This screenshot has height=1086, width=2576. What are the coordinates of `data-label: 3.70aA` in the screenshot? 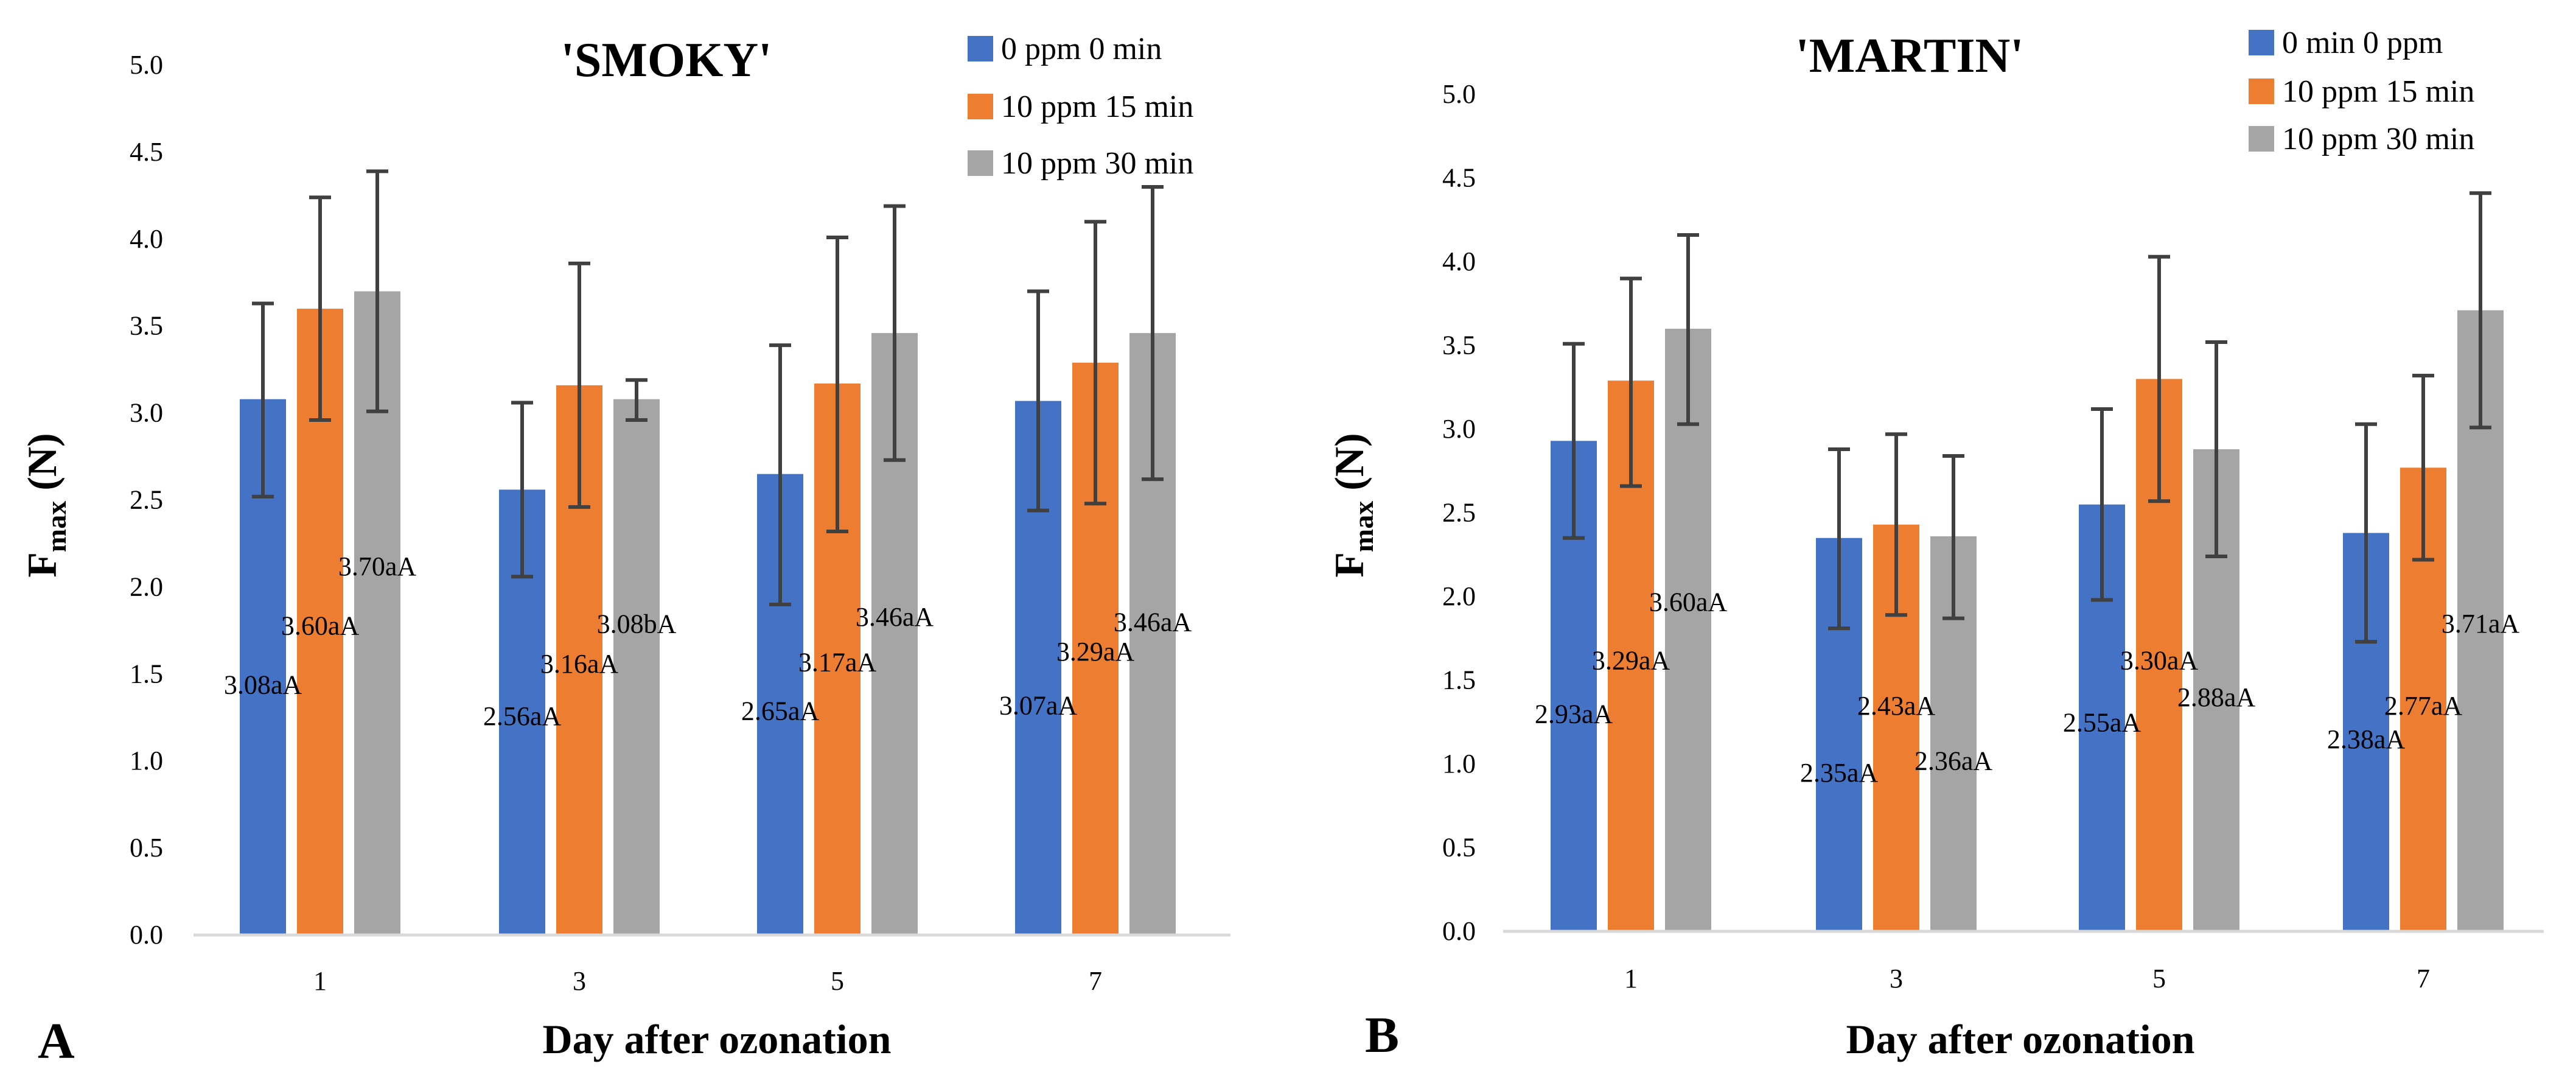 It's located at (377, 566).